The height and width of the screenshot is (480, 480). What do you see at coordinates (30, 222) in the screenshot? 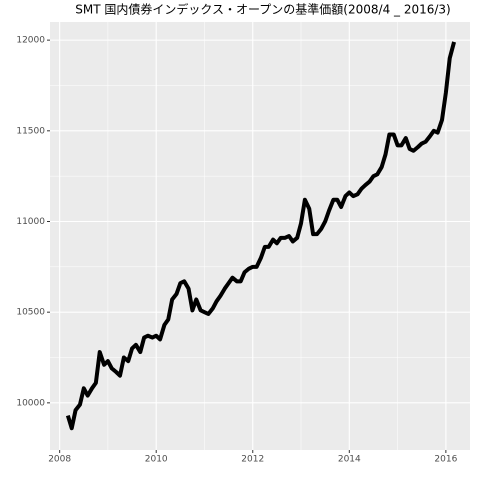
I see `y-tick-label: 11000` at bounding box center [30, 222].